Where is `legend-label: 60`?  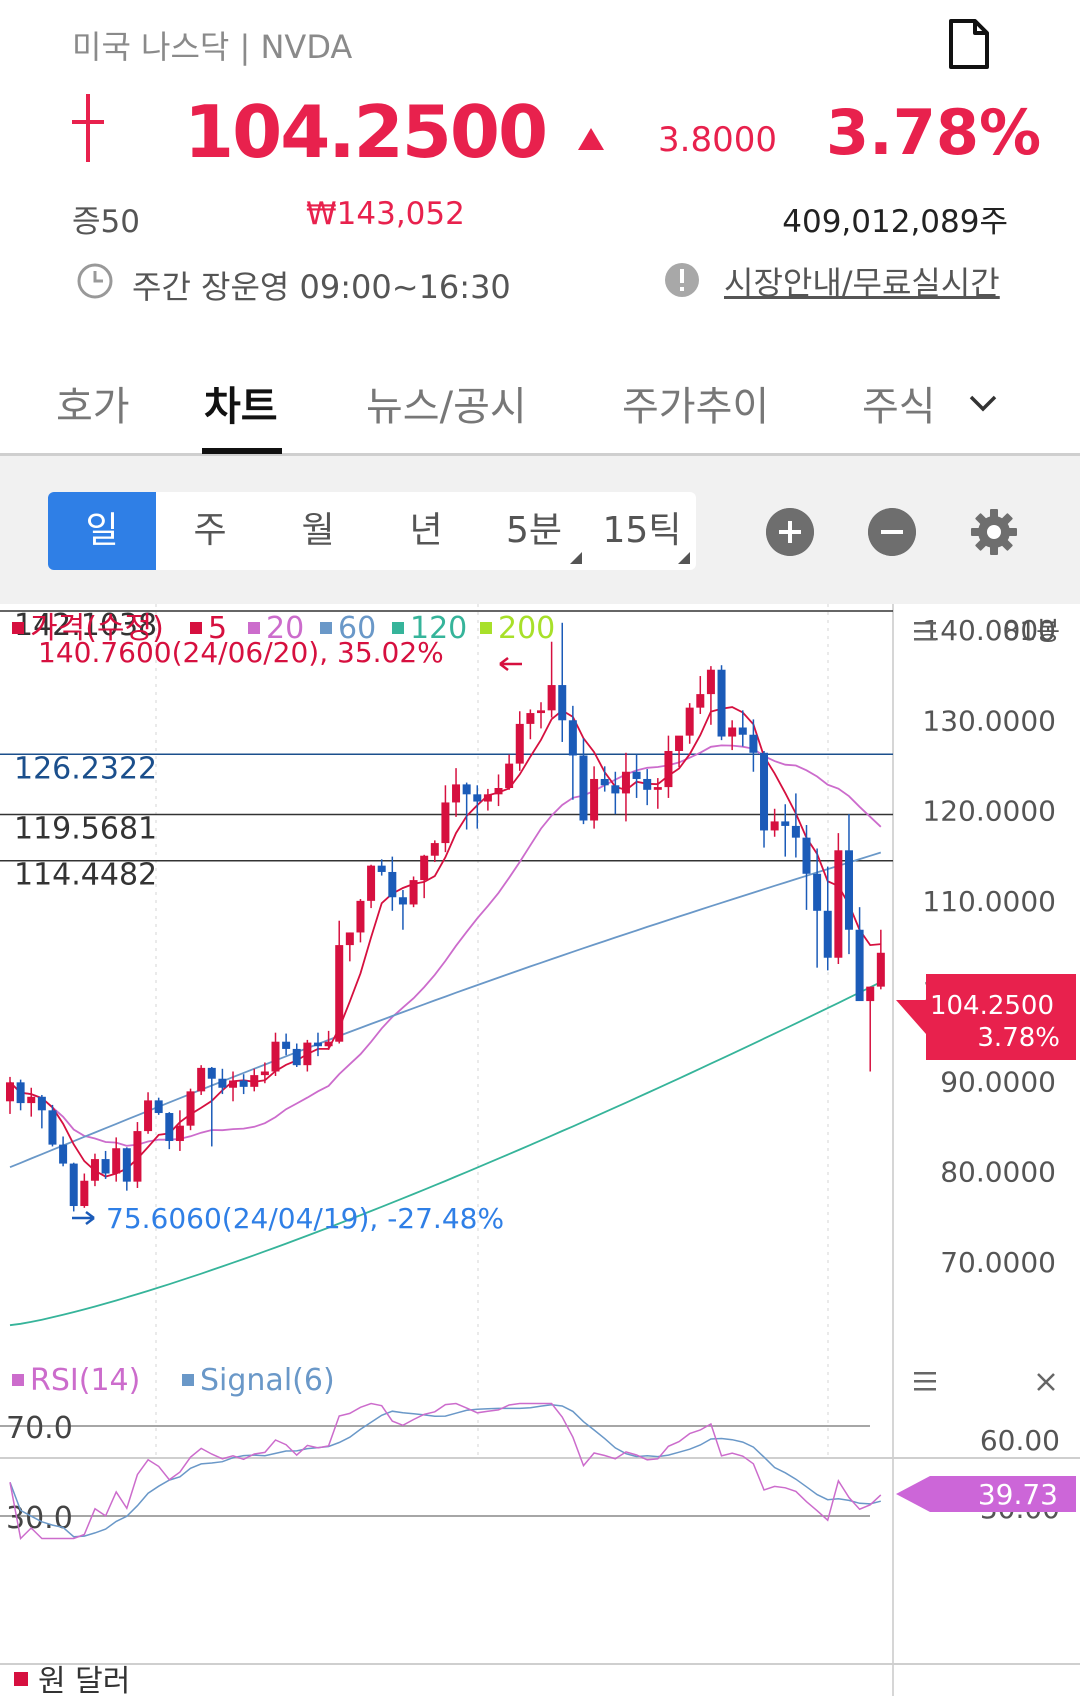 legend-label: 60 is located at coordinates (357, 628).